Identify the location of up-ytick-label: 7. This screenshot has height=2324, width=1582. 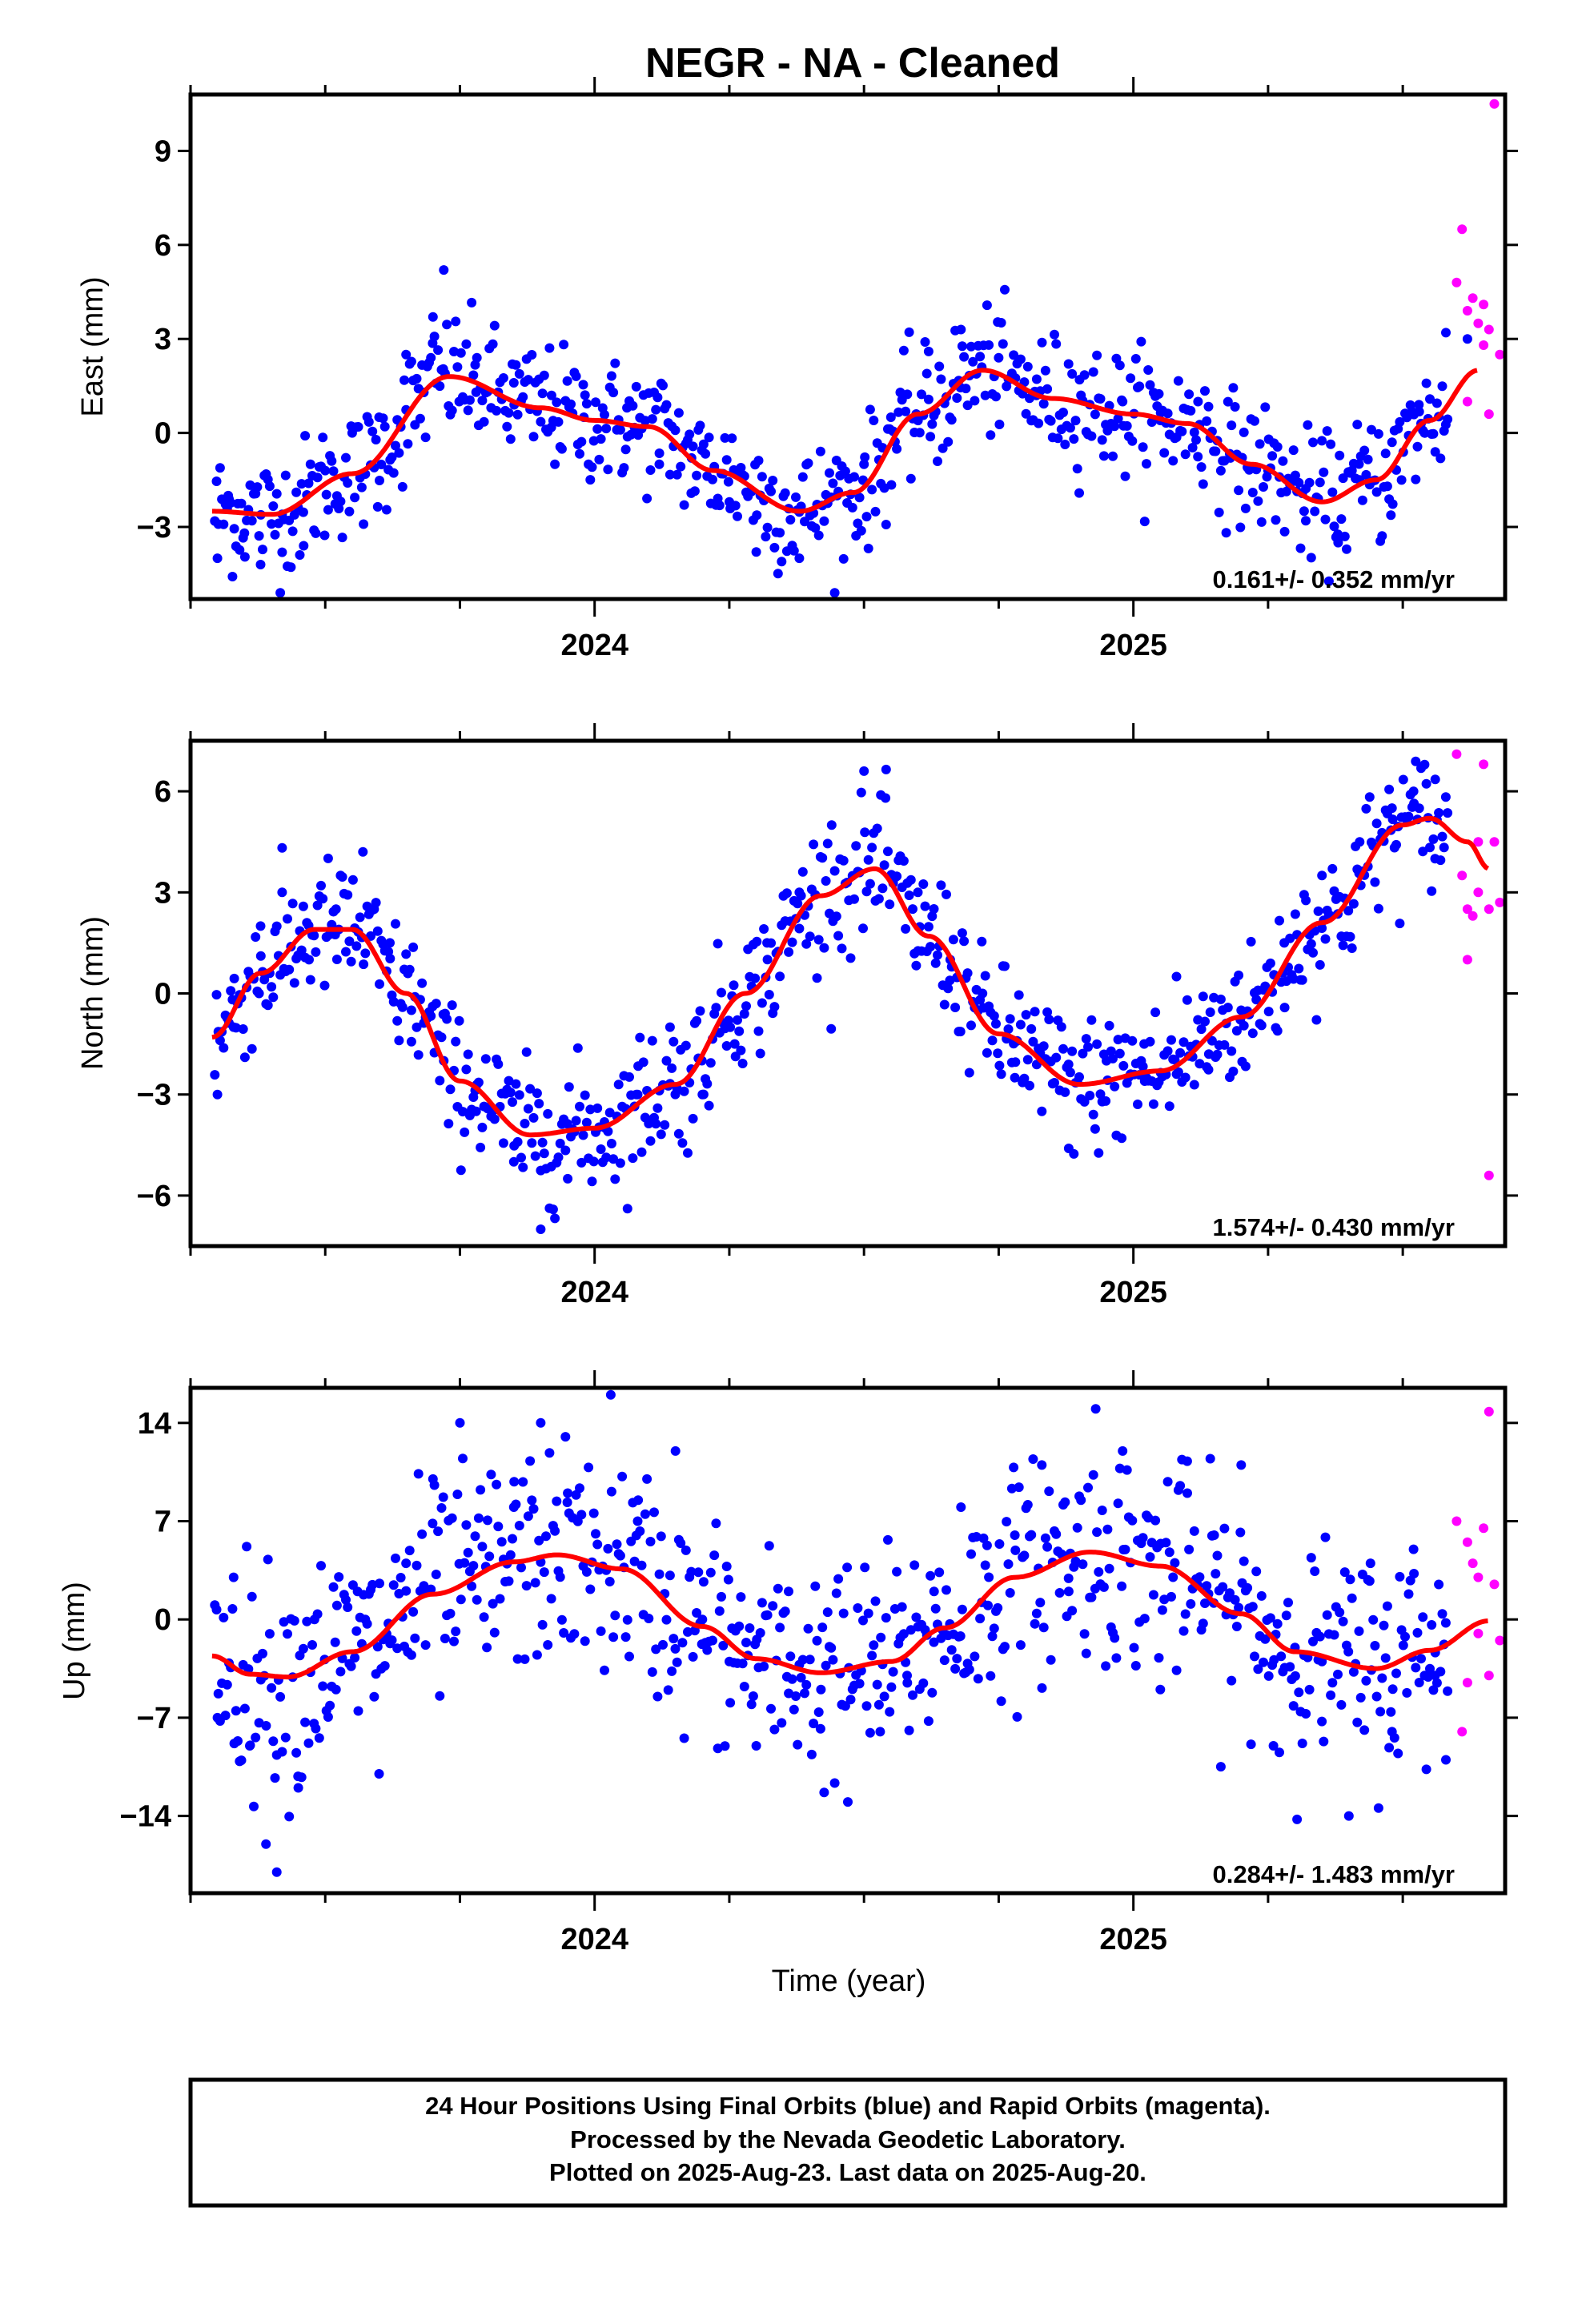
(163, 1522).